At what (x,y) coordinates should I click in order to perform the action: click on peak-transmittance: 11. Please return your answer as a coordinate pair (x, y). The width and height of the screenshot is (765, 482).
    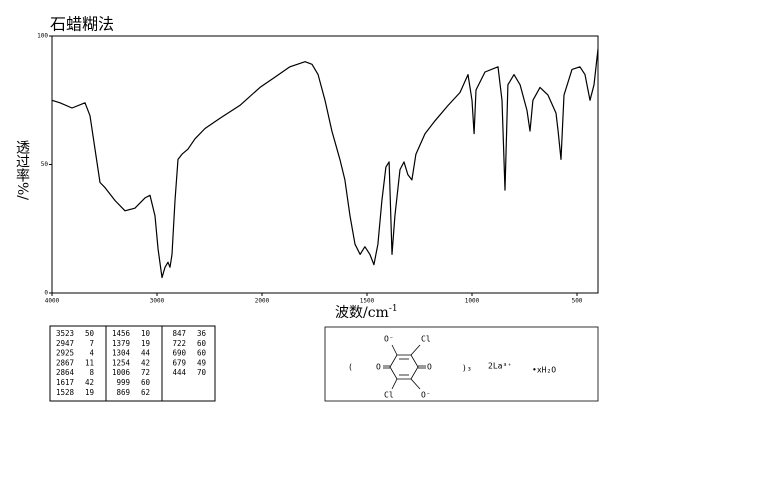
    Looking at the image, I should click on (89, 362).